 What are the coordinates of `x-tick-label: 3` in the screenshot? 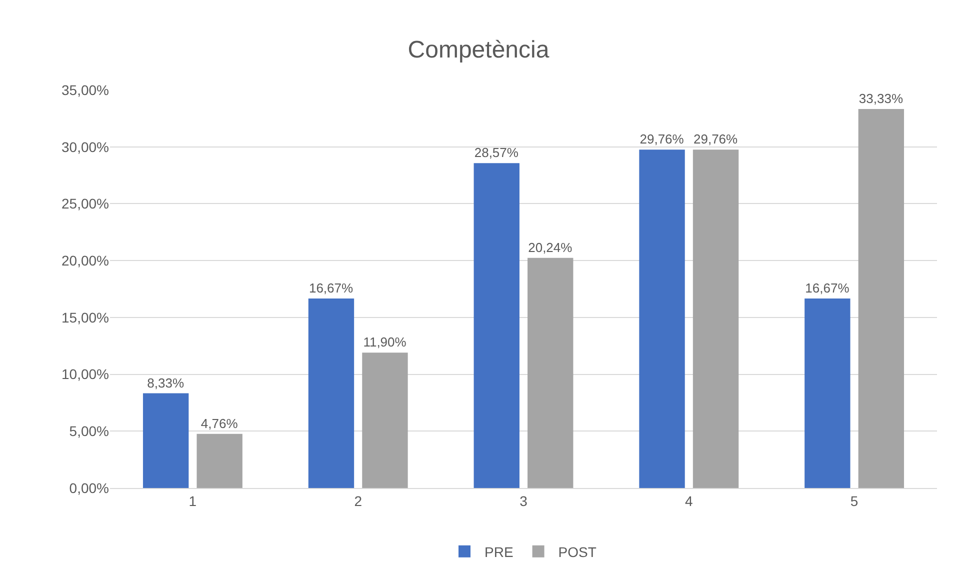 It's located at (524, 500).